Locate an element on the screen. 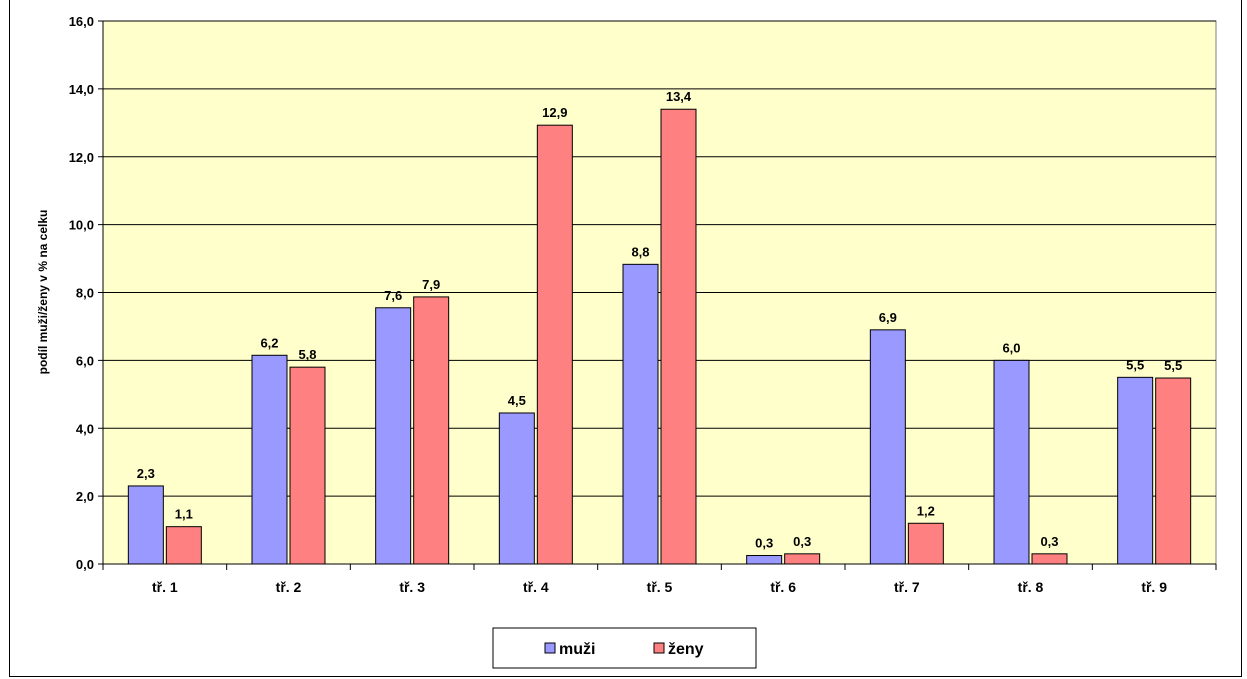 The width and height of the screenshot is (1247, 679). data-label: 4,5 is located at coordinates (517, 400).